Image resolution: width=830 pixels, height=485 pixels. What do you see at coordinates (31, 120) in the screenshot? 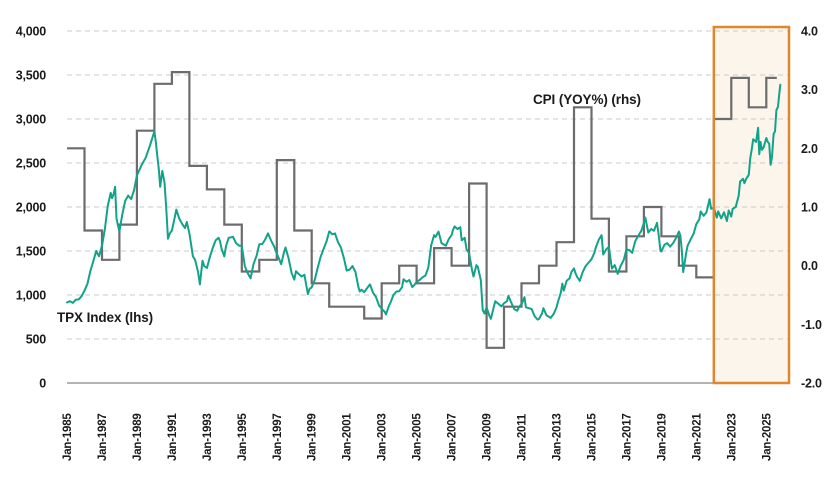
I see `y-axis-left-tick-label: 3,000` at bounding box center [31, 120].